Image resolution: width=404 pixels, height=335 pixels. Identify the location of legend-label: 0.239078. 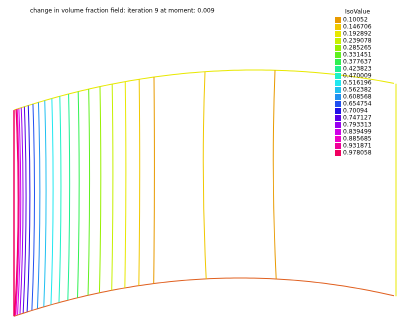
(357, 41).